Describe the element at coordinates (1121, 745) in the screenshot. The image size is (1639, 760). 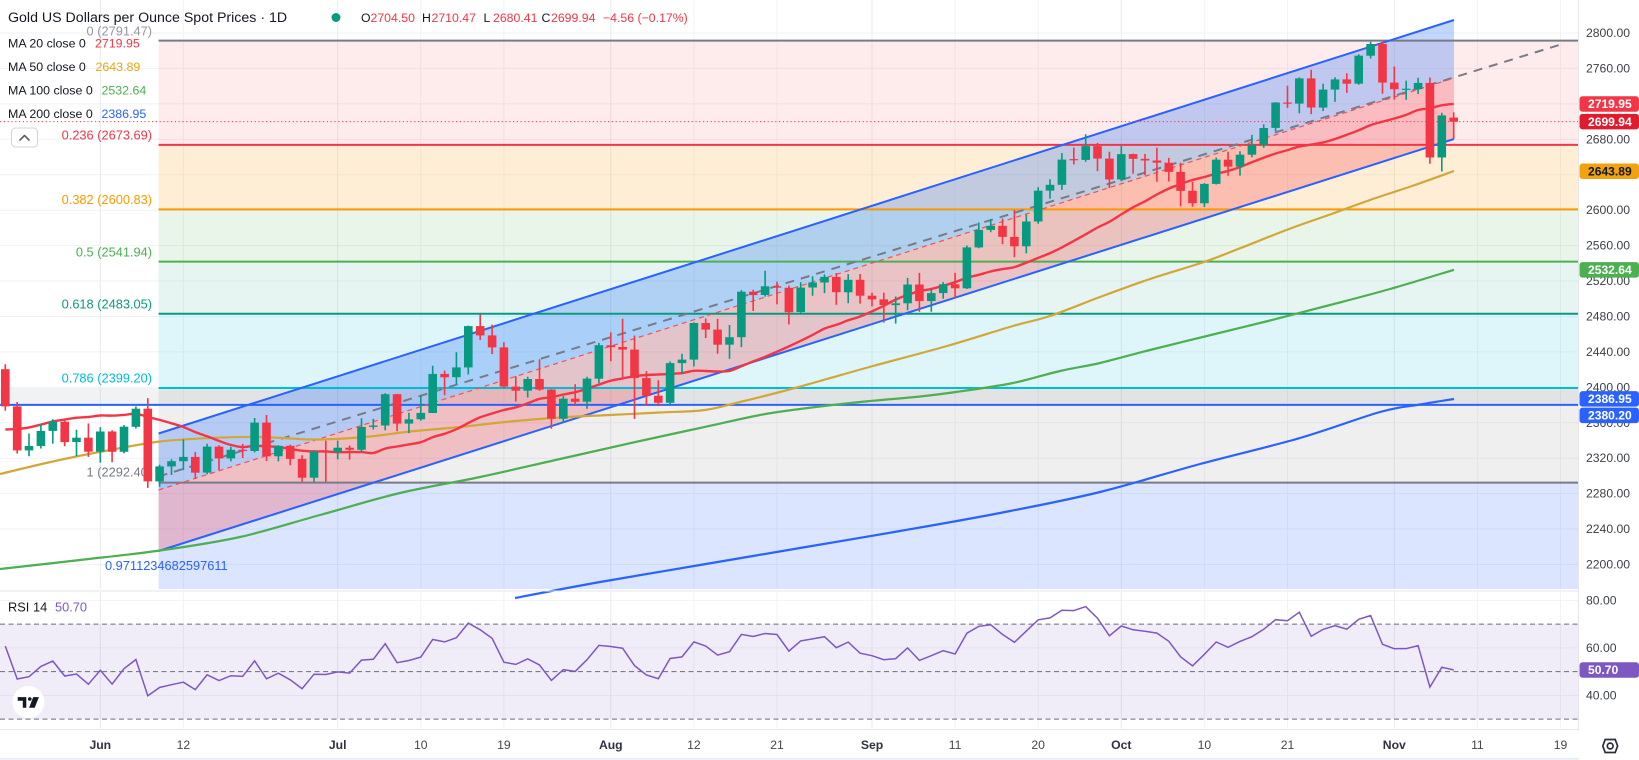
I see `svg-text: Oct` at that location.